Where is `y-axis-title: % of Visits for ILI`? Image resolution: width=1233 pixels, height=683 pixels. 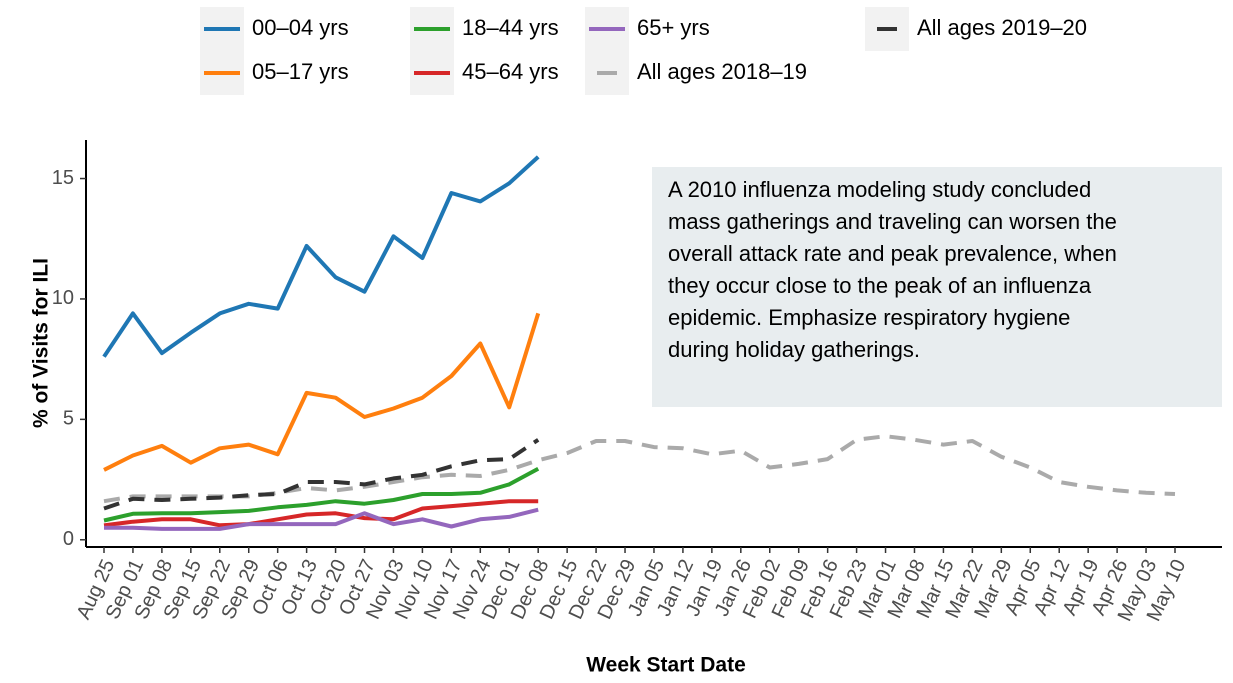 y-axis-title: % of Visits for ILI is located at coordinates (41, 343).